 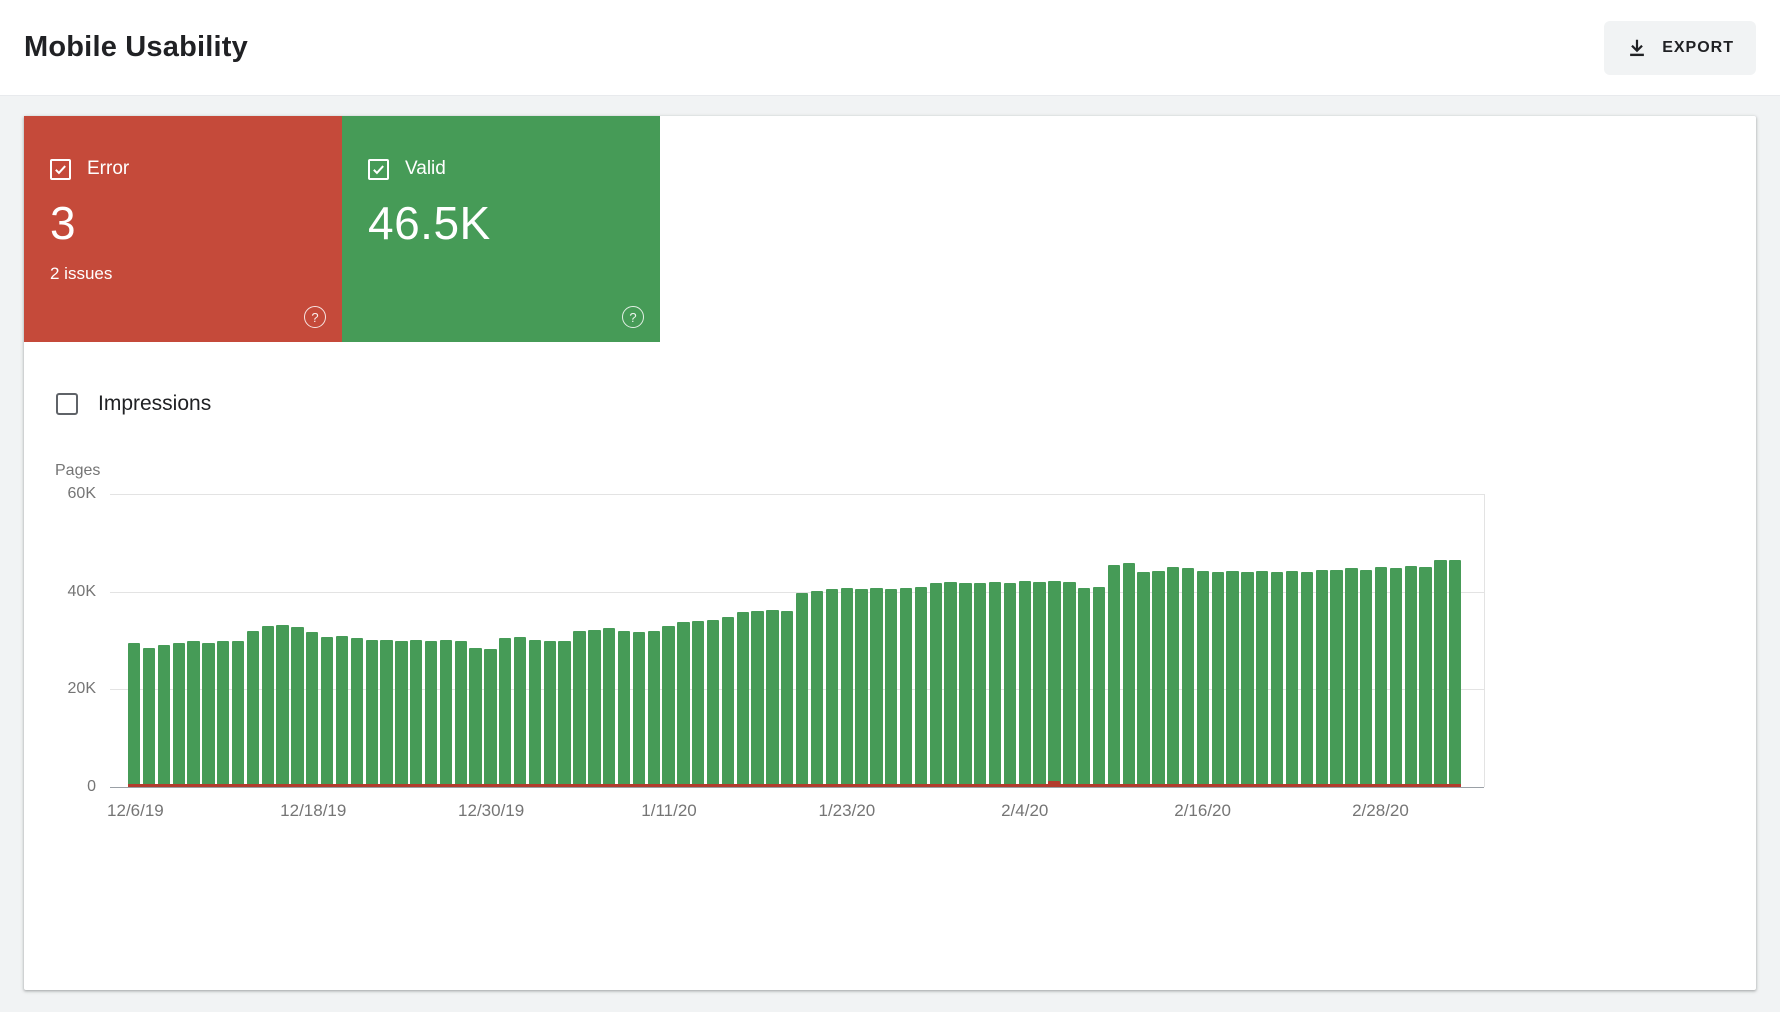 I want to click on impressions-row: Impressions, so click(x=906, y=404).